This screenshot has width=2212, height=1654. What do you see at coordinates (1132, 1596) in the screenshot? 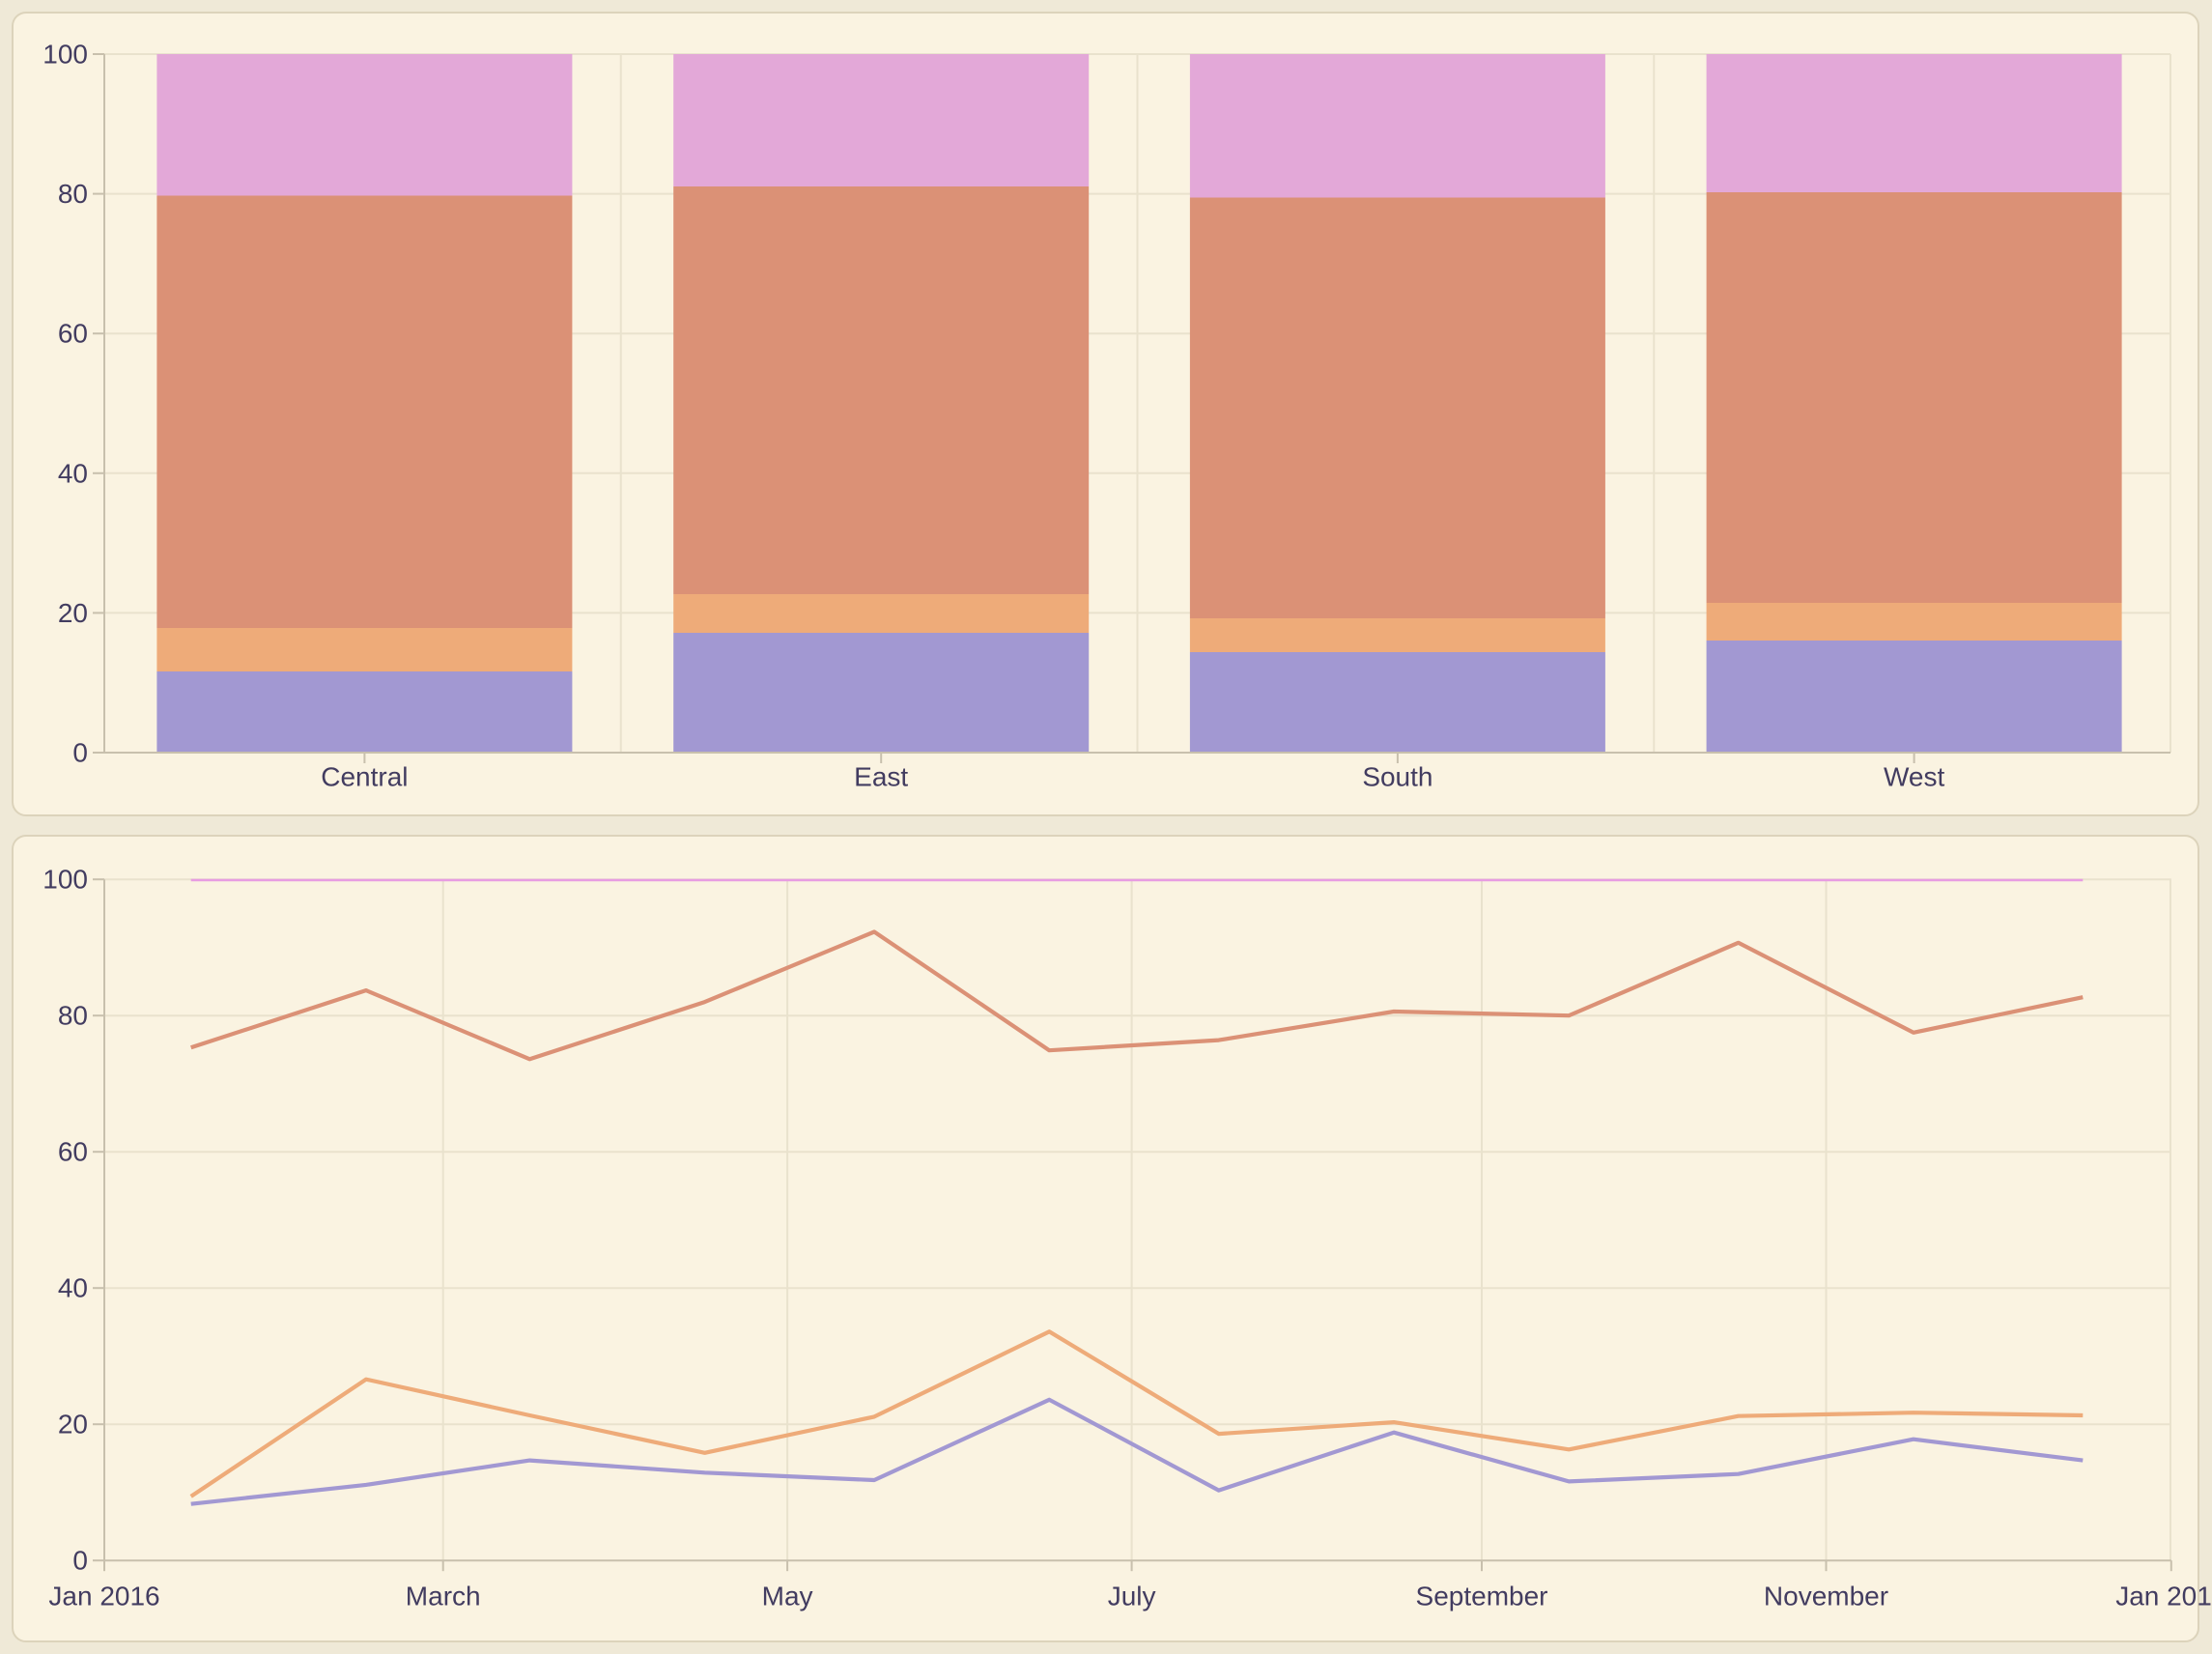
I see `svg-text: July` at bounding box center [1132, 1596].